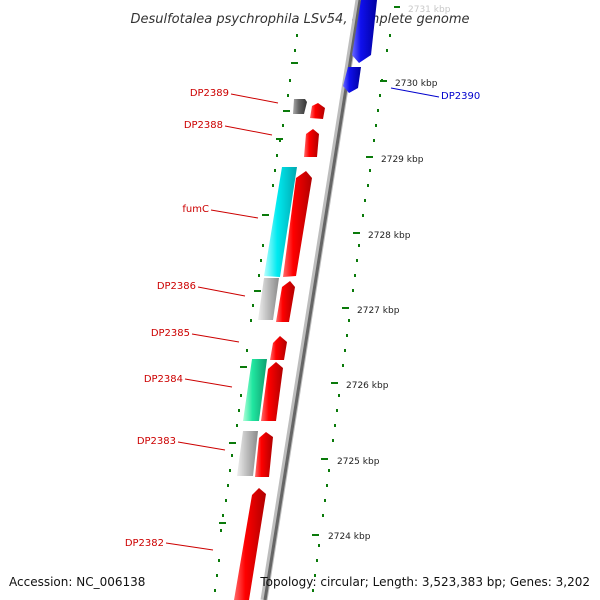 The width and height of the screenshot is (600, 600). Describe the element at coordinates (156, 441) in the screenshot. I see `label-DP2383: DP2383` at that location.